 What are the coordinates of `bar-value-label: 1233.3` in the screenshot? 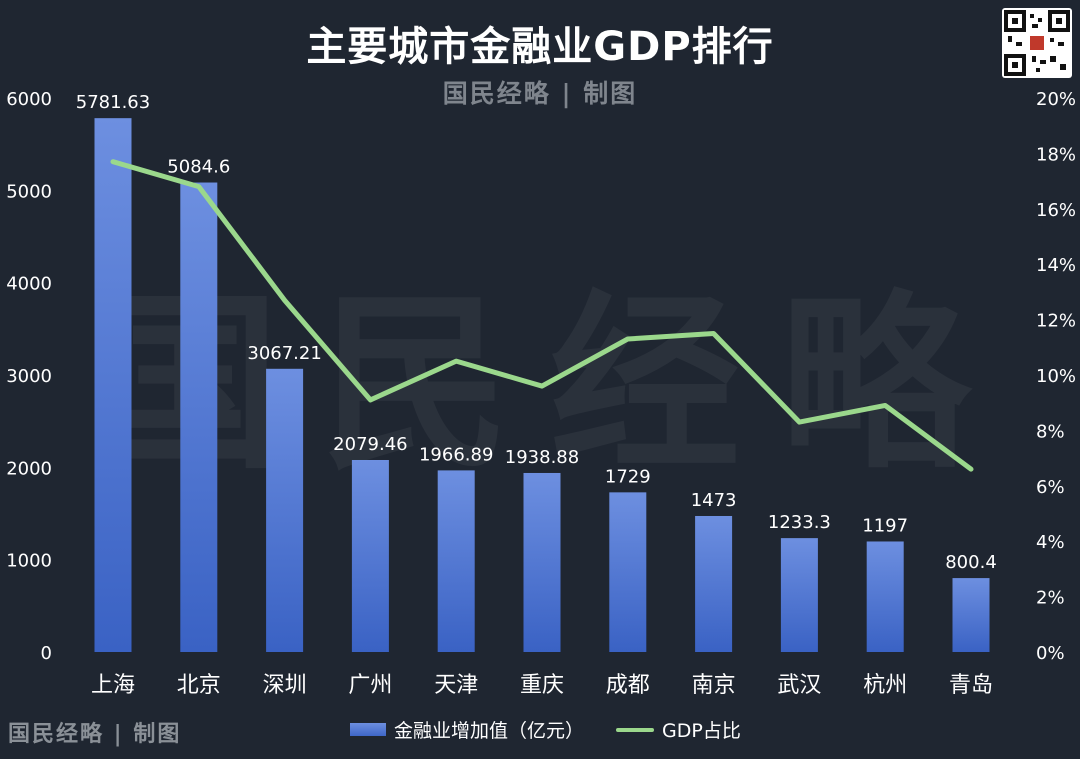 It's located at (799, 522).